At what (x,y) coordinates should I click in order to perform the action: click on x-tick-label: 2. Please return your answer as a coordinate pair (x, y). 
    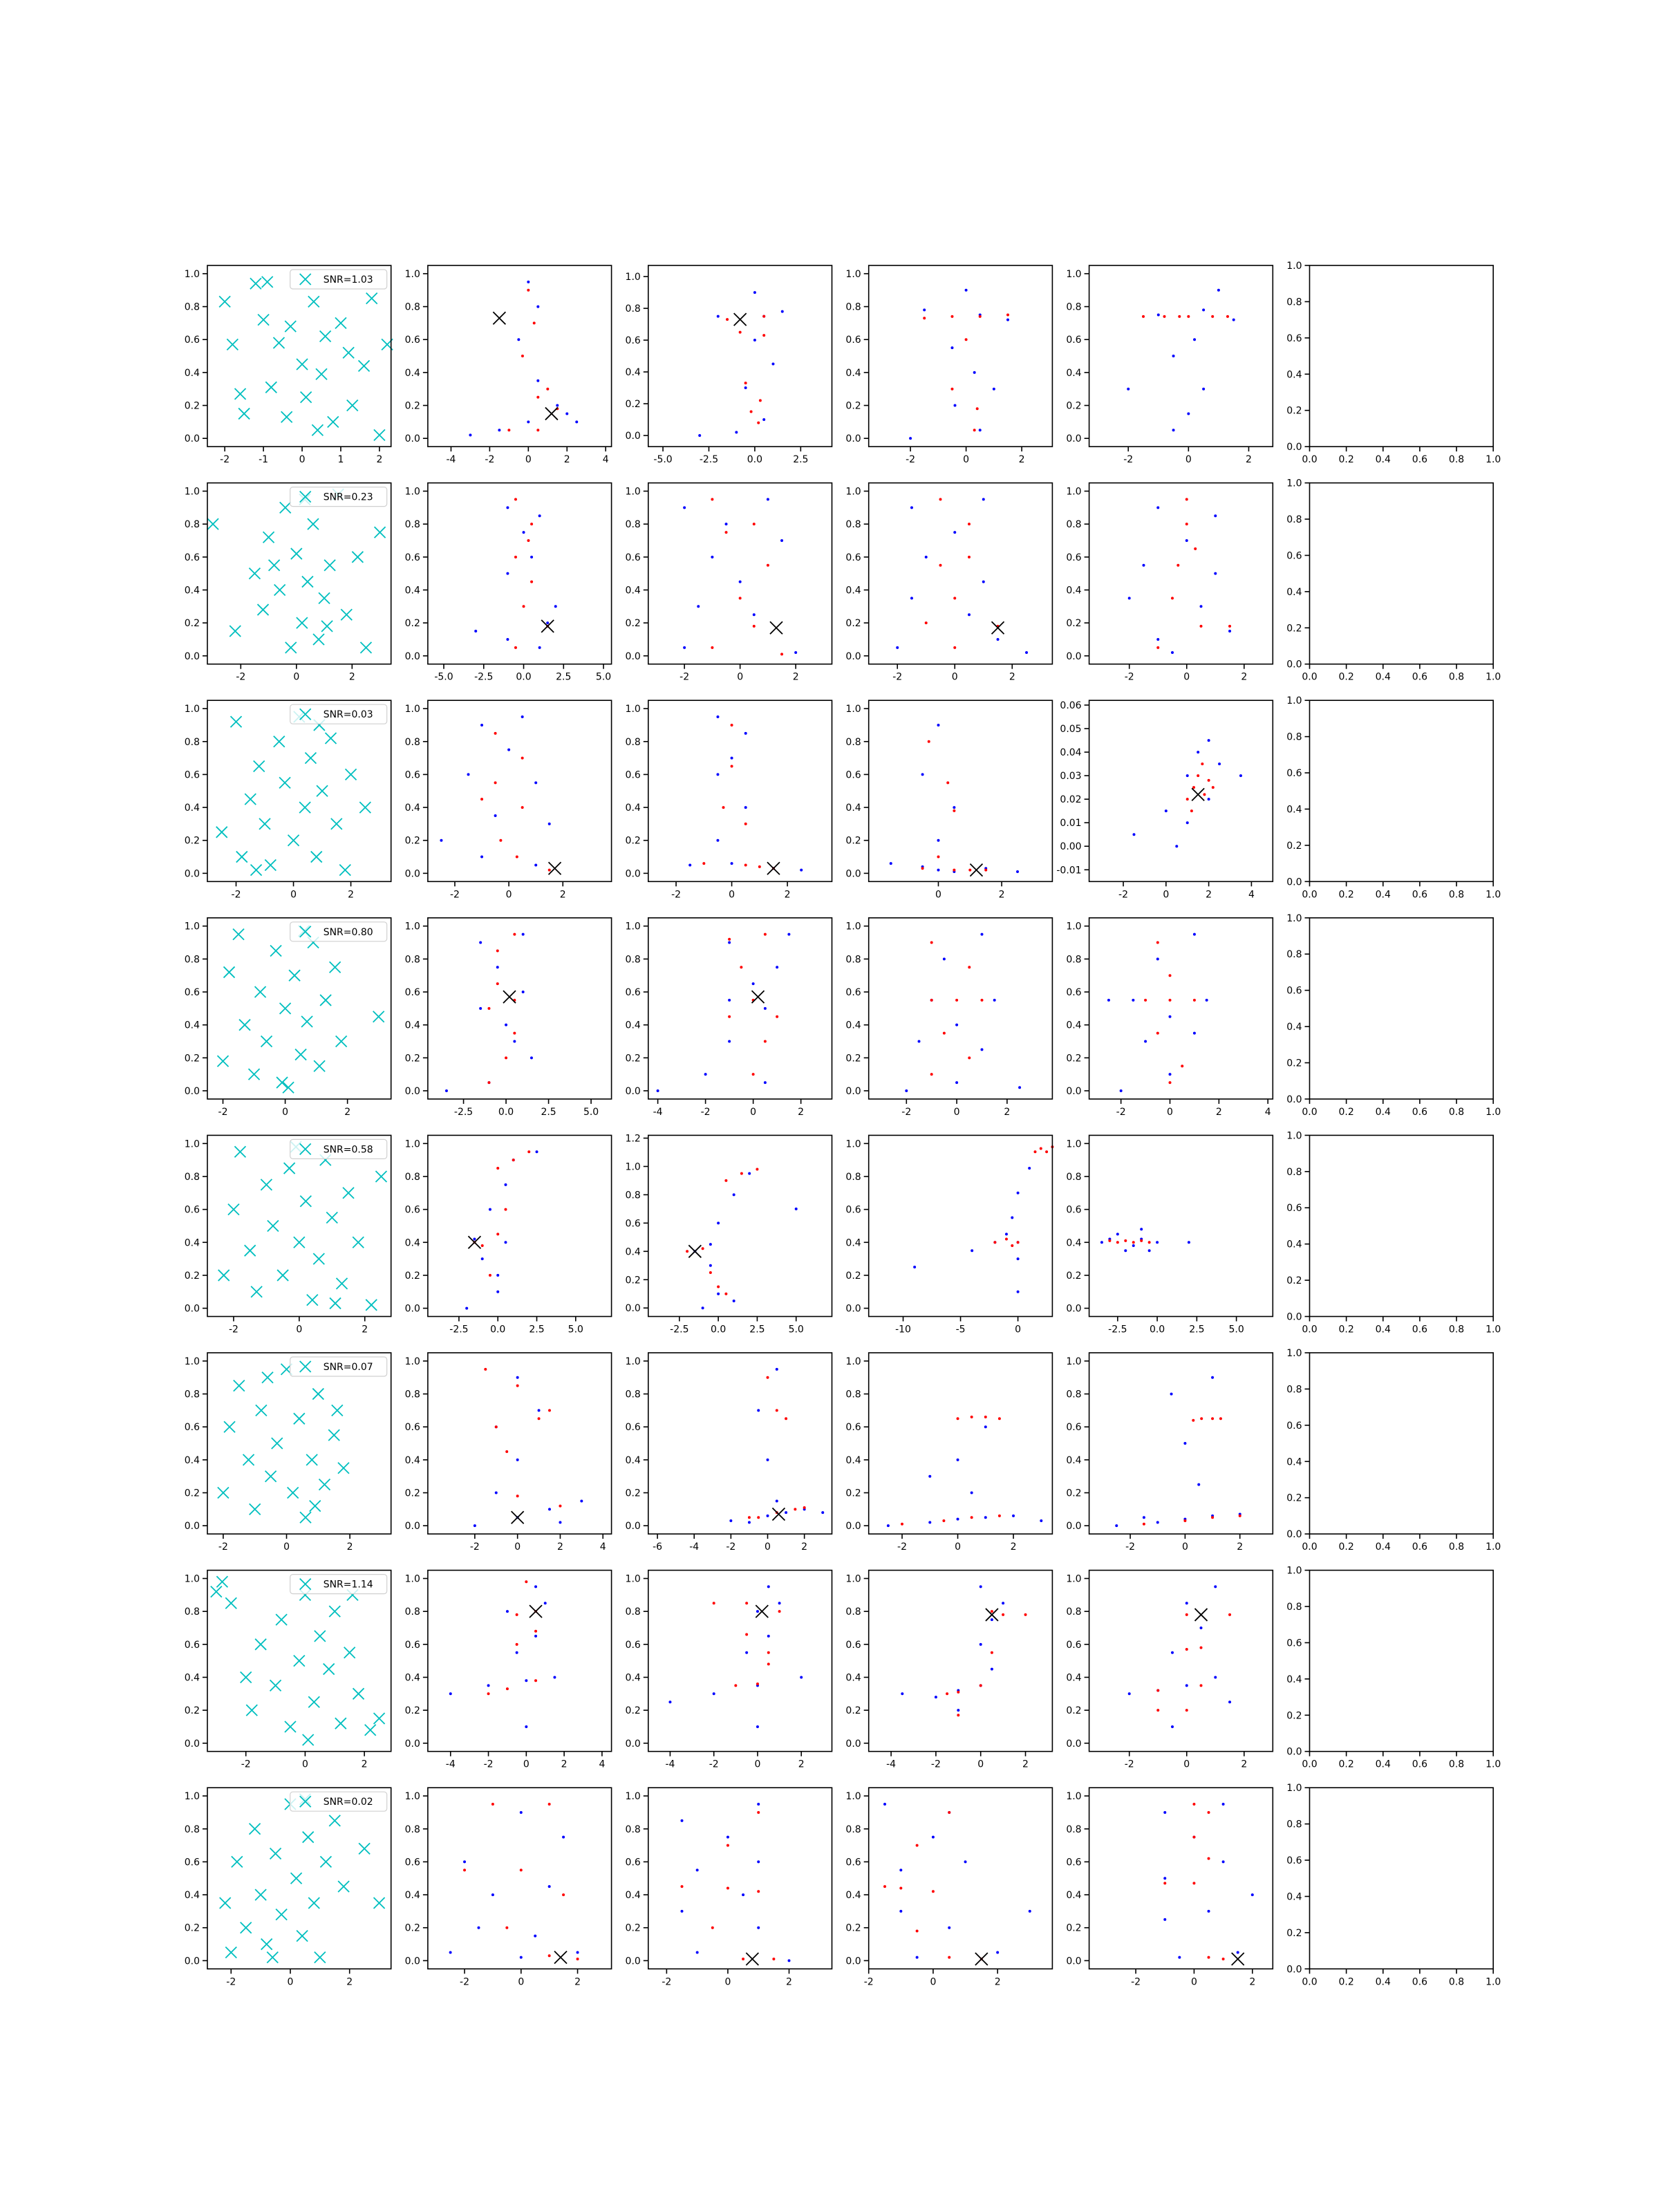
    Looking at the image, I should click on (564, 1764).